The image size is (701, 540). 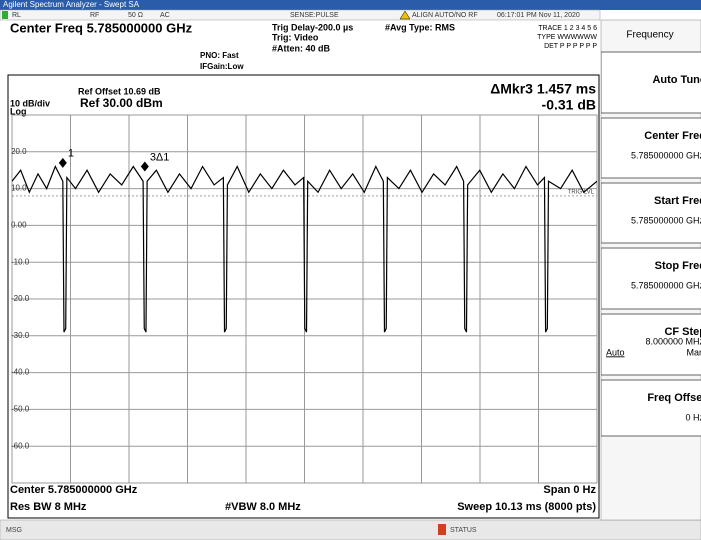 I want to click on y-tick-label: -10.0, so click(x=20, y=261).